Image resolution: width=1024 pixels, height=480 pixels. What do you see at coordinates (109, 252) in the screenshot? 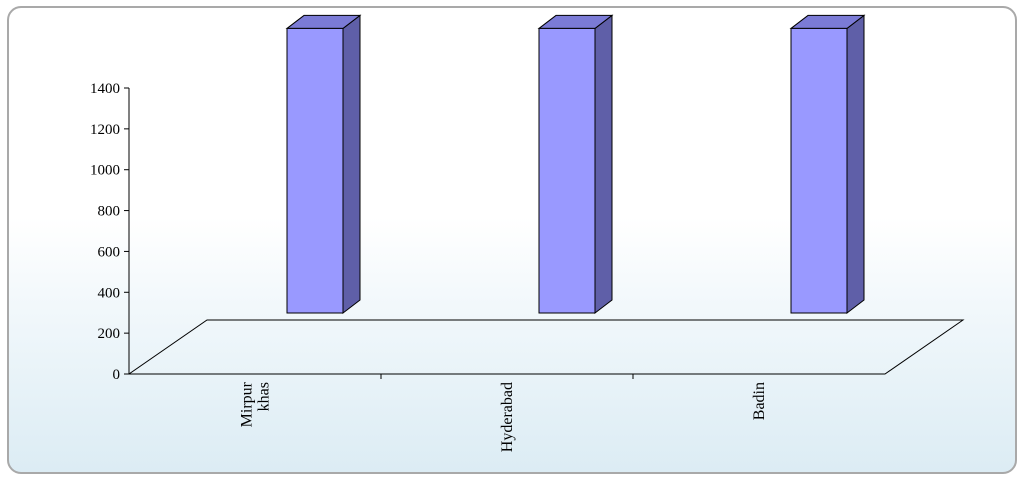
I see `y-tick-label: 600` at bounding box center [109, 252].